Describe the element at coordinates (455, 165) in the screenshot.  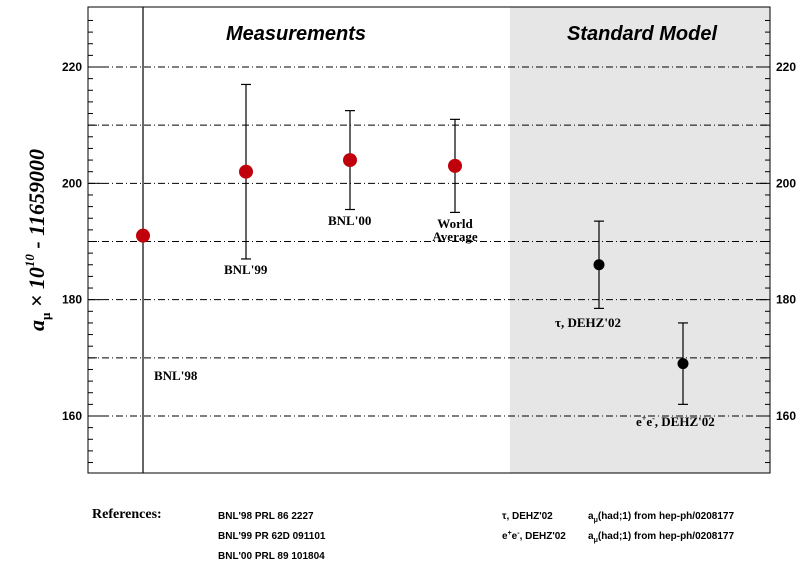
I see `marker-world-average` at that location.